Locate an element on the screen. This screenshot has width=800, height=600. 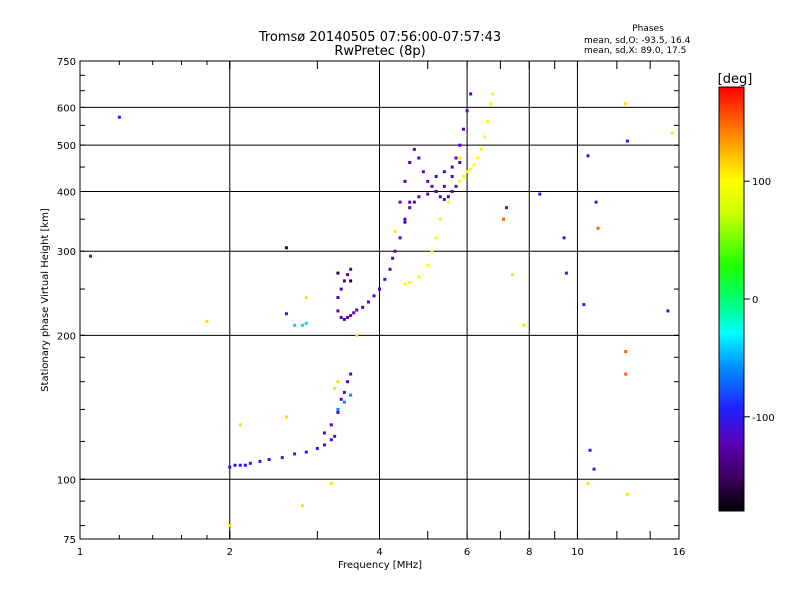
y-tick-label-3: 300 is located at coordinates (66, 252).